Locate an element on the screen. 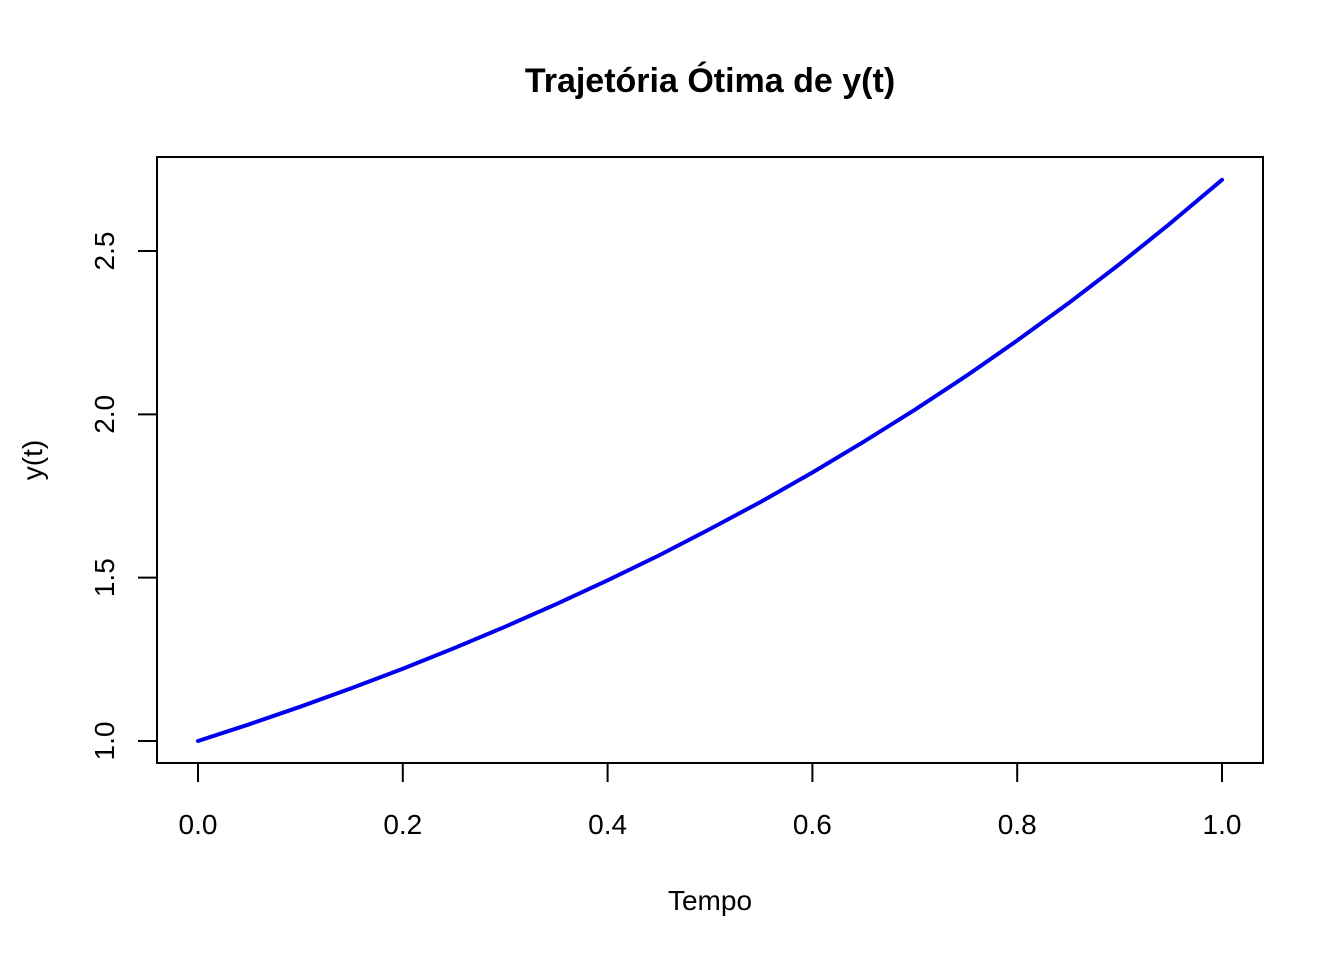  y-tick-label: 1.0 is located at coordinates (104, 741).